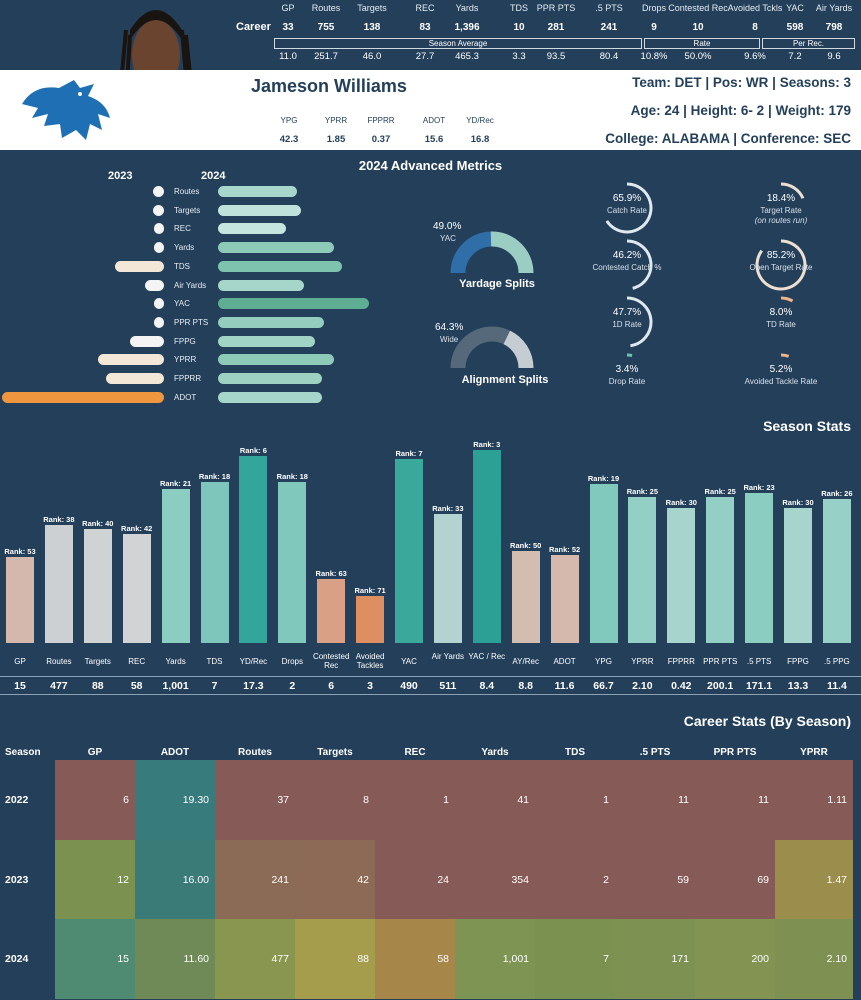 The image size is (861, 1000). I want to click on mini-stat-label: FPPRR, so click(381, 120).